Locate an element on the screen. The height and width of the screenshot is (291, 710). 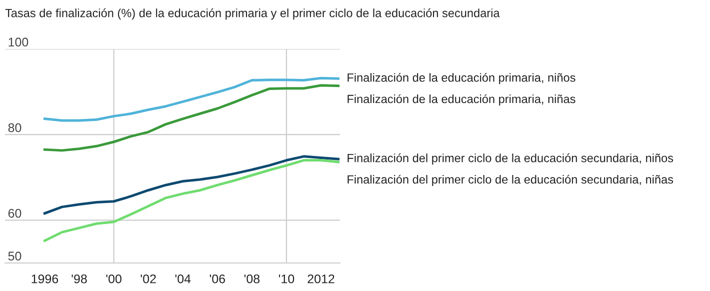
series-label: Finalización de la educación primaria, niñas is located at coordinates (462, 100).